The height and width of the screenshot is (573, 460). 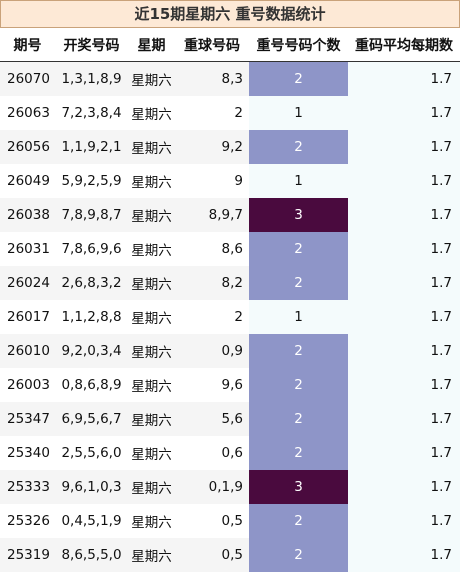 I want to click on table-row: 26063 7,2,3,8,4 星期六 2 1 1.7, so click(x=230, y=113).